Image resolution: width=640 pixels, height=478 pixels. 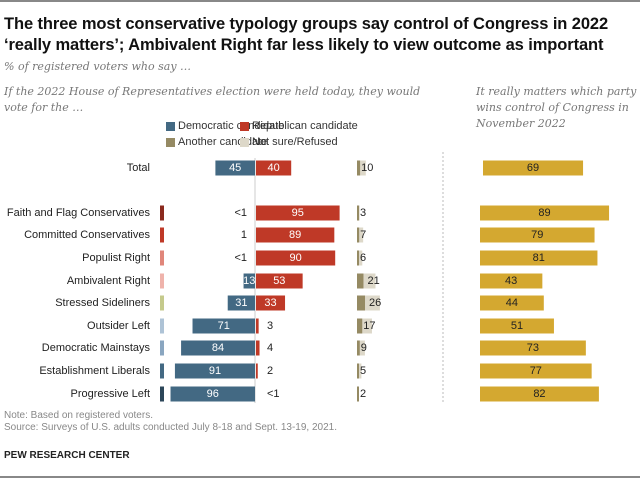 What do you see at coordinates (364, 348) in the screenshot?
I see `other-value-label: 9` at bounding box center [364, 348].